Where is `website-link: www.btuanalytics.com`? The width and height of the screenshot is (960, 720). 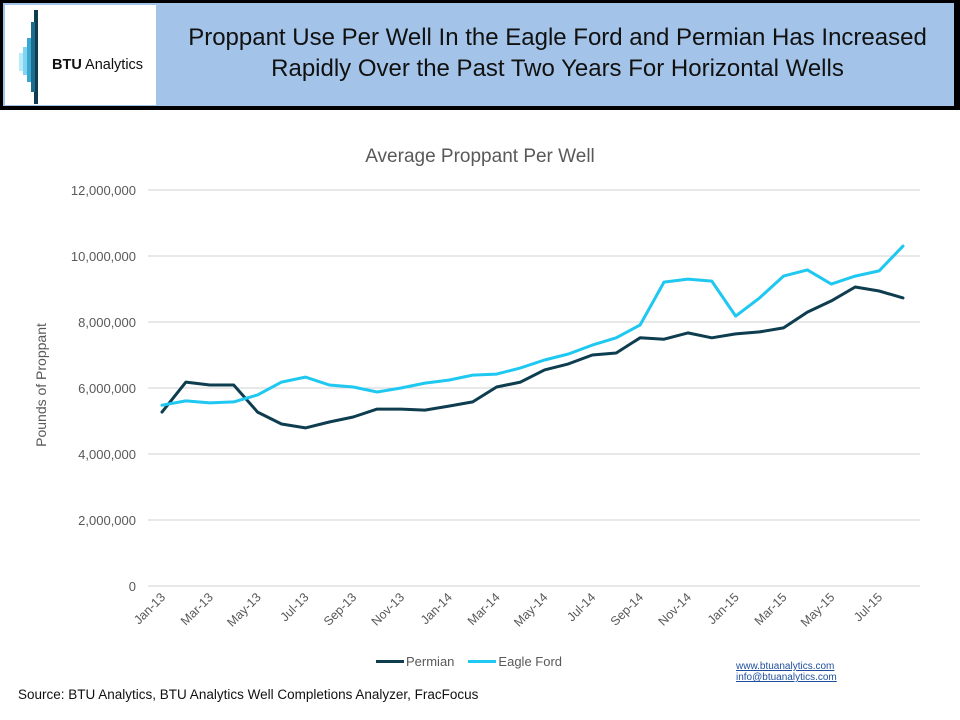
website-link: www.btuanalytics.com is located at coordinates (785, 666).